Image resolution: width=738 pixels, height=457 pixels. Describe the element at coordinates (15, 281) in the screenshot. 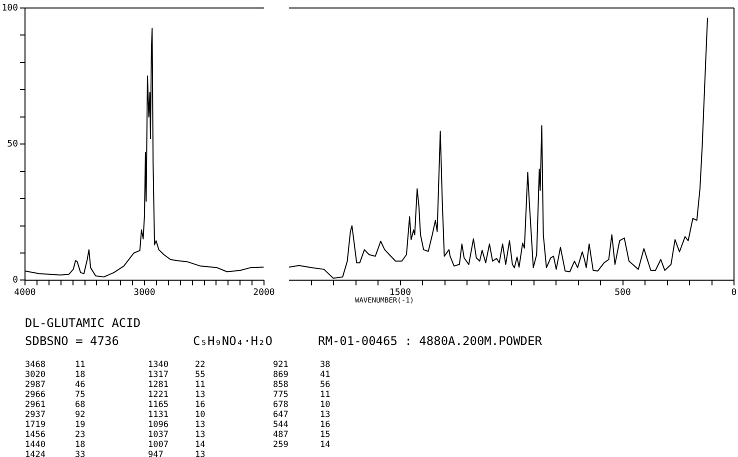

I see `y-tick-label: 0` at that location.